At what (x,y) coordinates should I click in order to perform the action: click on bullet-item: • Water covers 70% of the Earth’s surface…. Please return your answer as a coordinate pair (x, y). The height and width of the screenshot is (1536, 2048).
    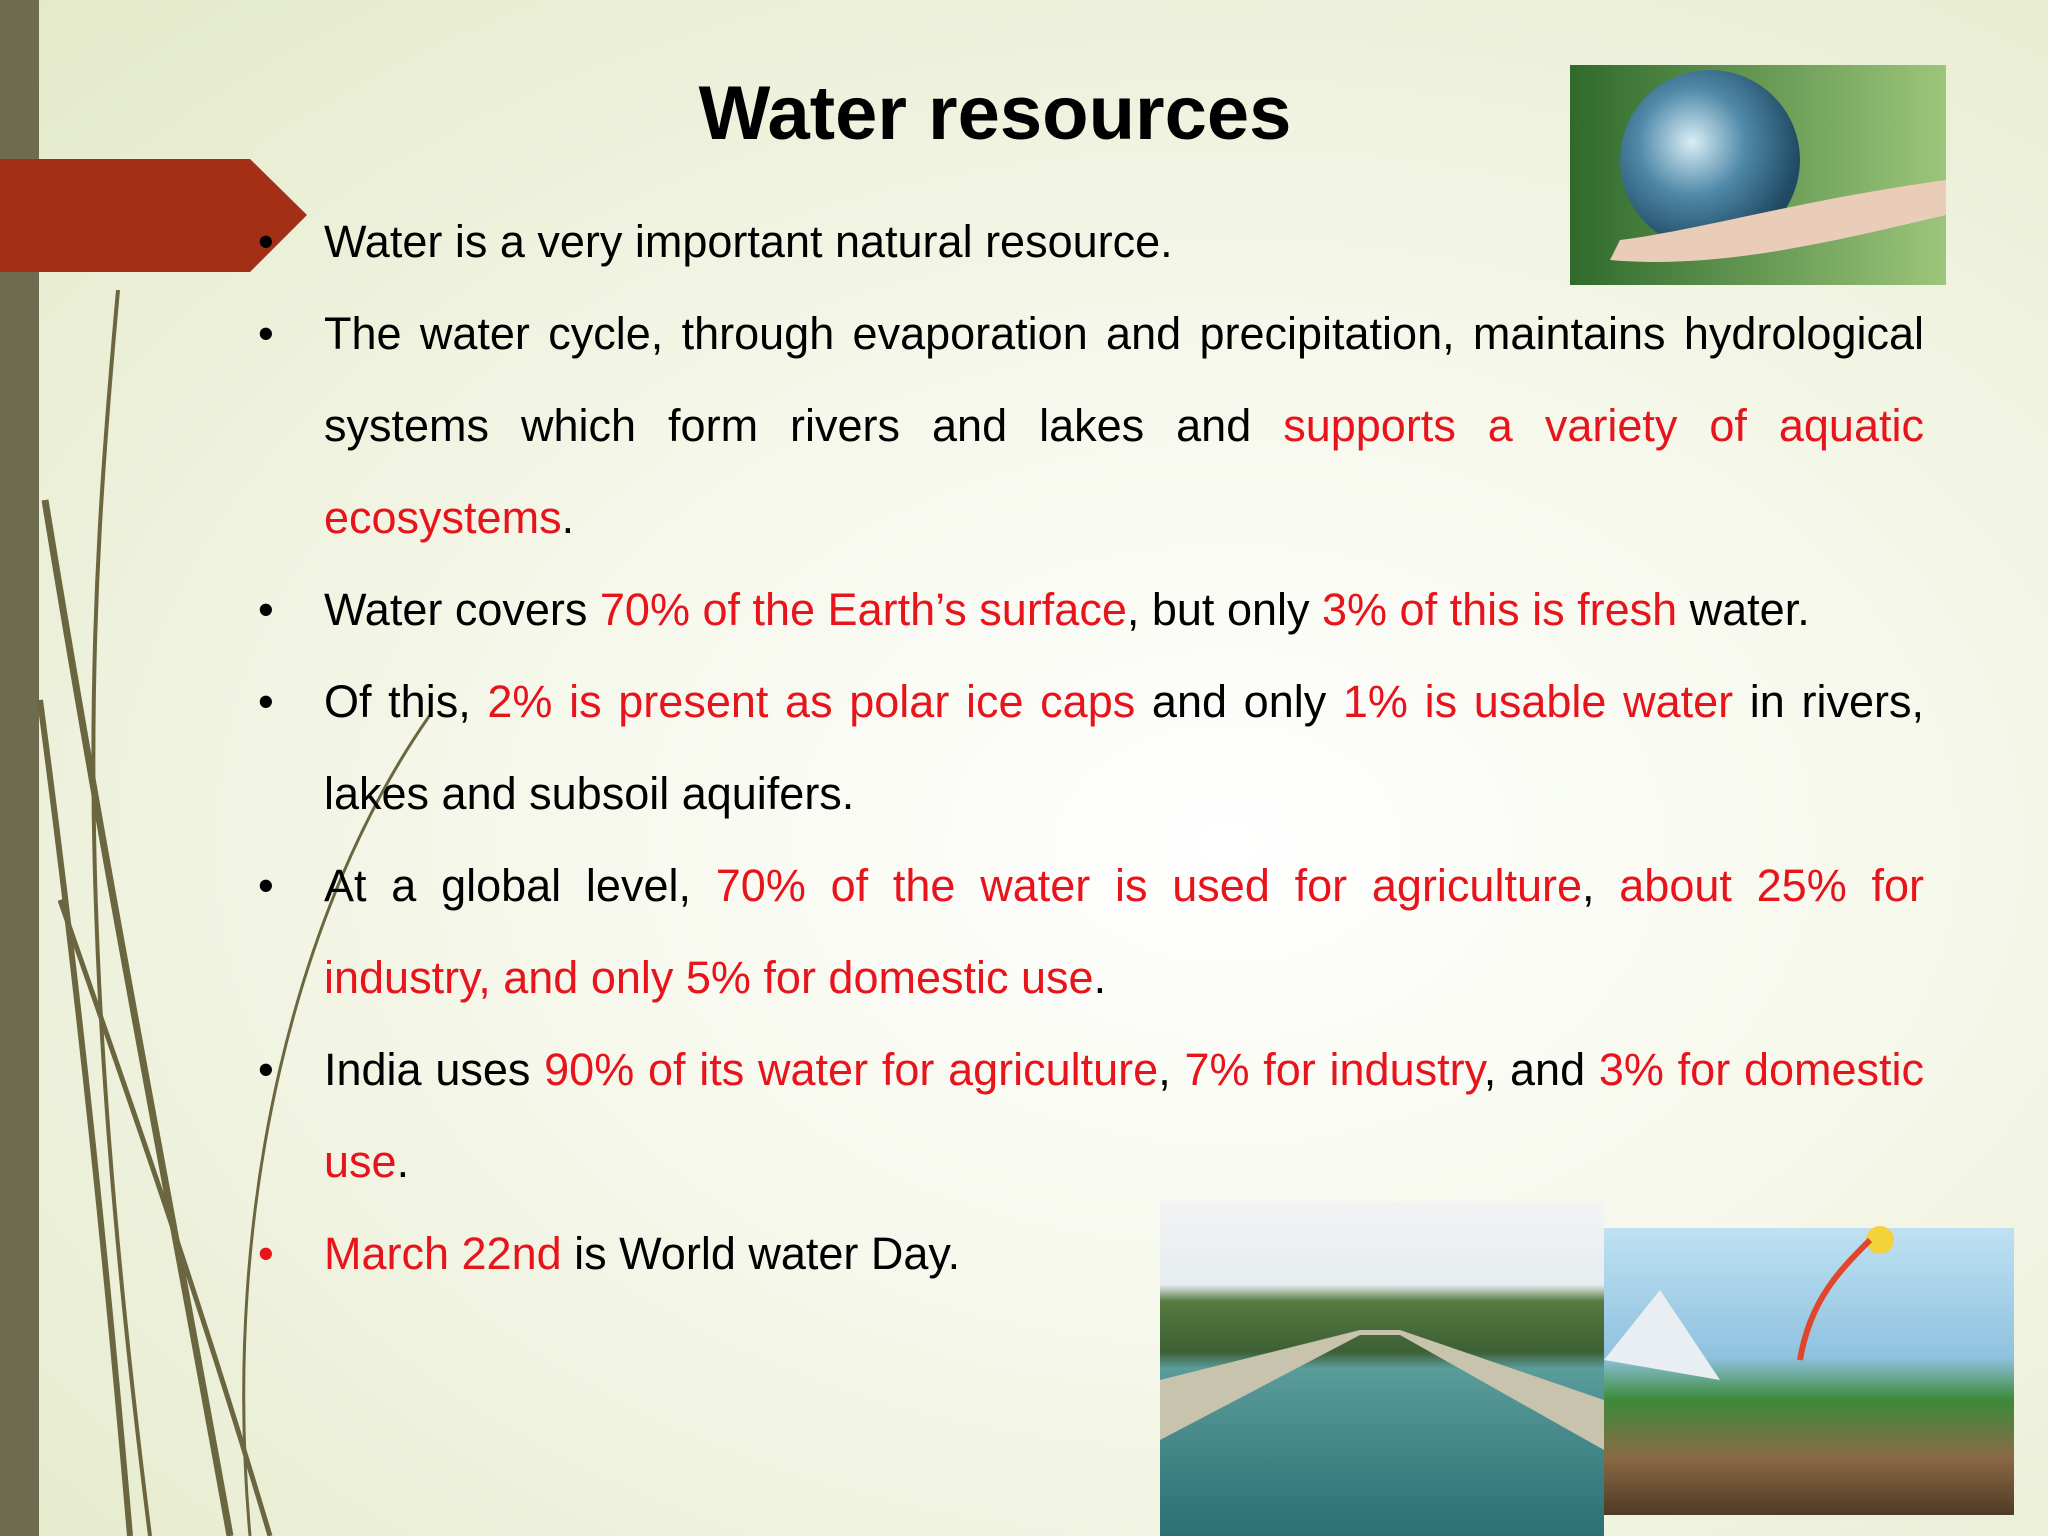
    Looking at the image, I should click on (1091, 610).